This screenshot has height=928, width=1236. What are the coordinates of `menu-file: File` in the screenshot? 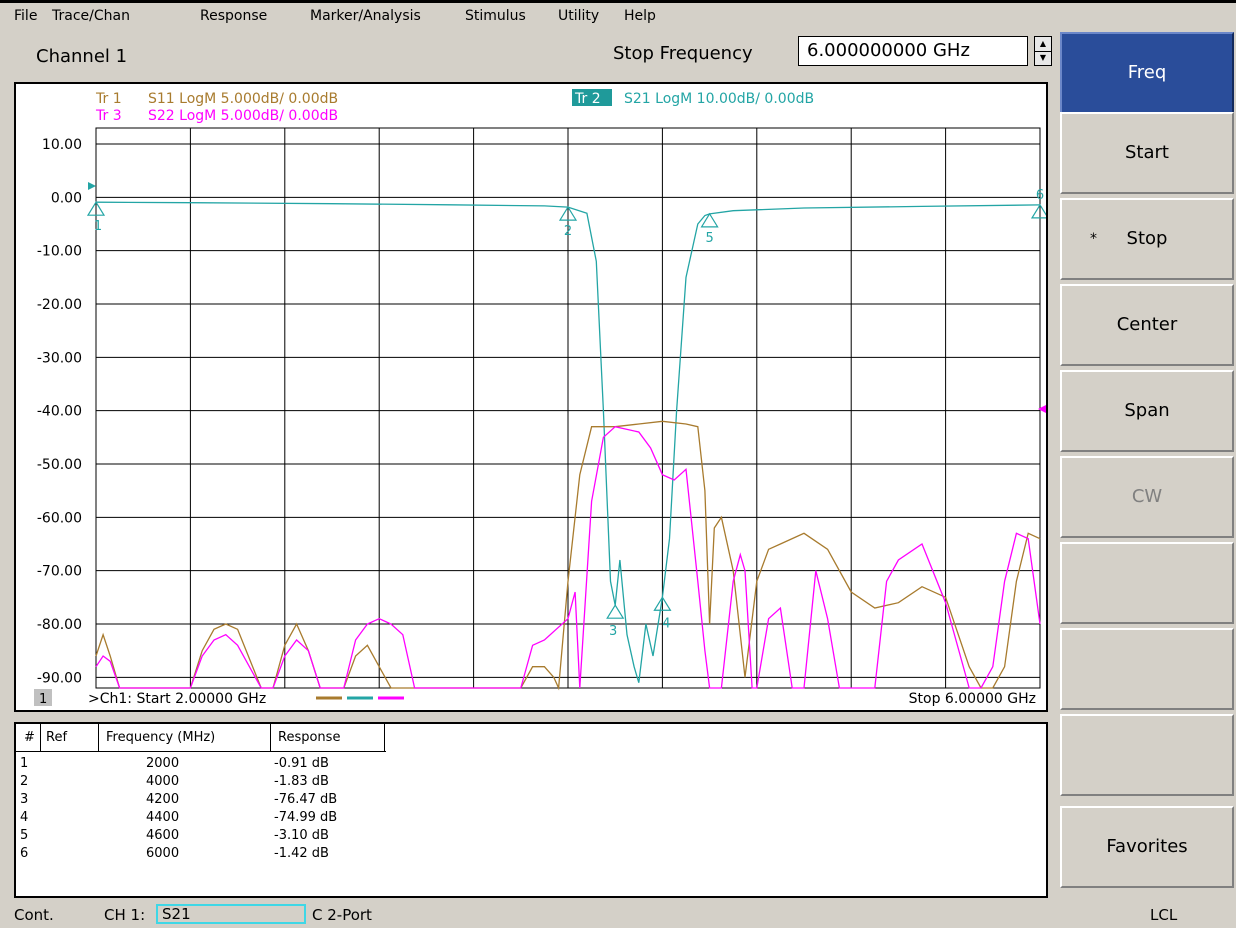 It's located at (26, 16).